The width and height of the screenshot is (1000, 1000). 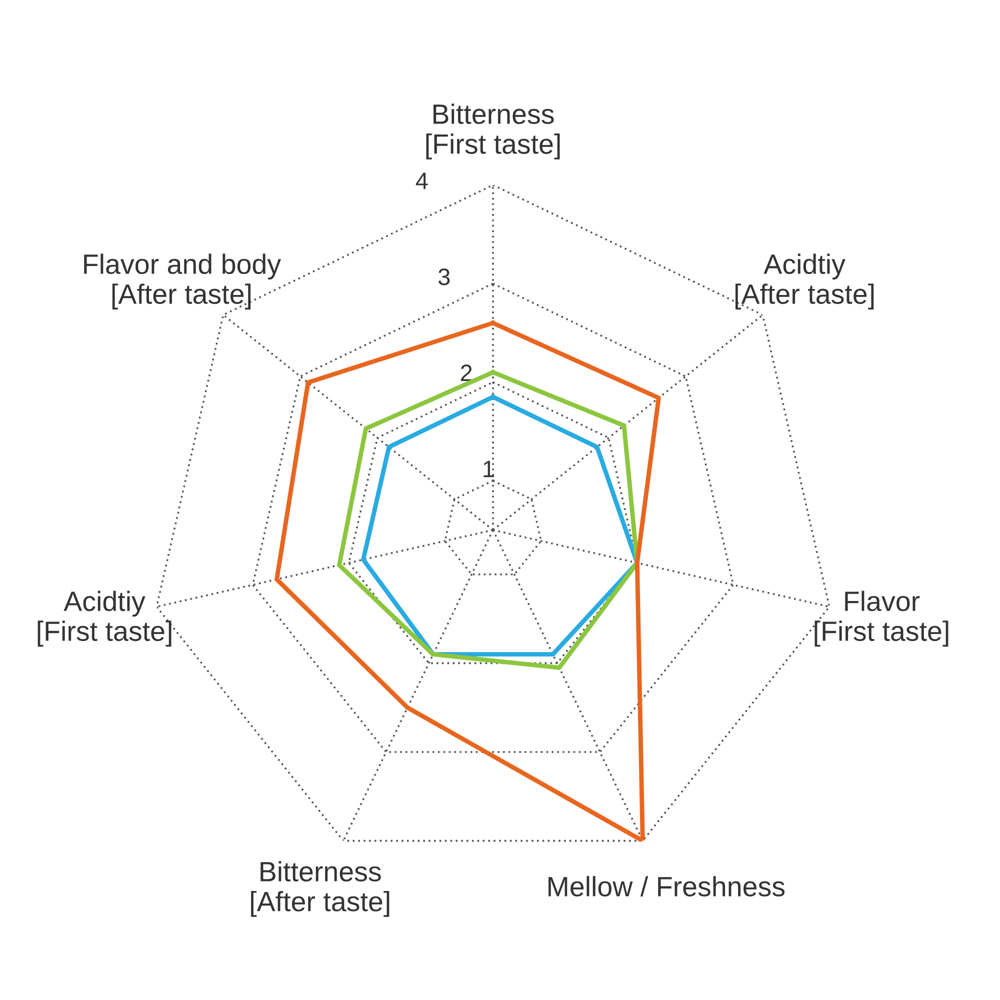 What do you see at coordinates (493, 132) in the screenshot?
I see `spoke-label: Bitterness [First taste]` at bounding box center [493, 132].